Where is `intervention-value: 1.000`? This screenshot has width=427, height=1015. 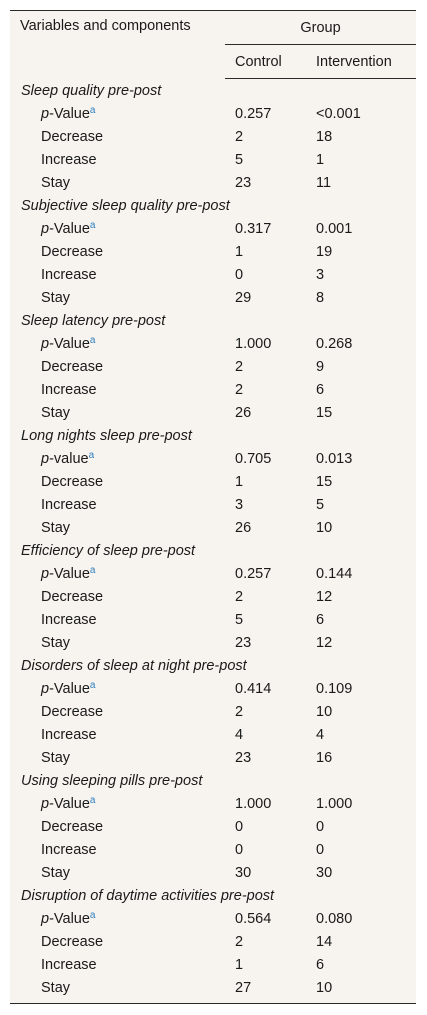
intervention-value: 1.000 is located at coordinates (334, 803).